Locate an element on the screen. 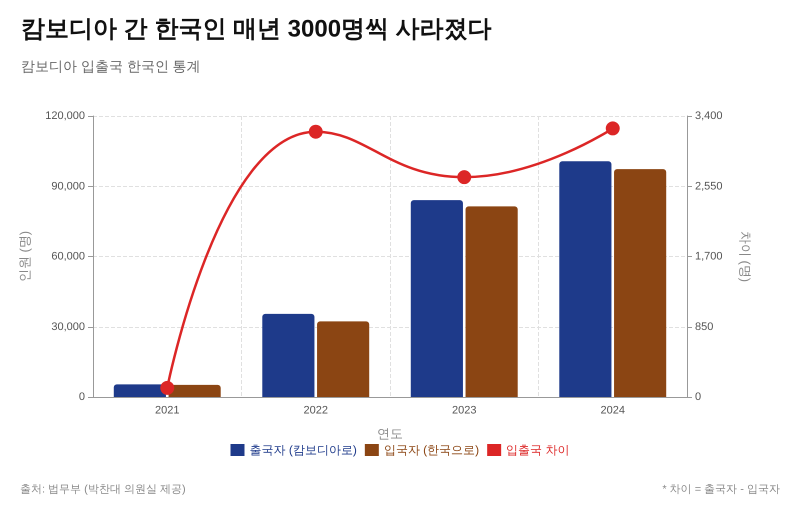 The width and height of the screenshot is (800, 519). legend-label: 출국자 (캄보디아로) is located at coordinates (303, 450).